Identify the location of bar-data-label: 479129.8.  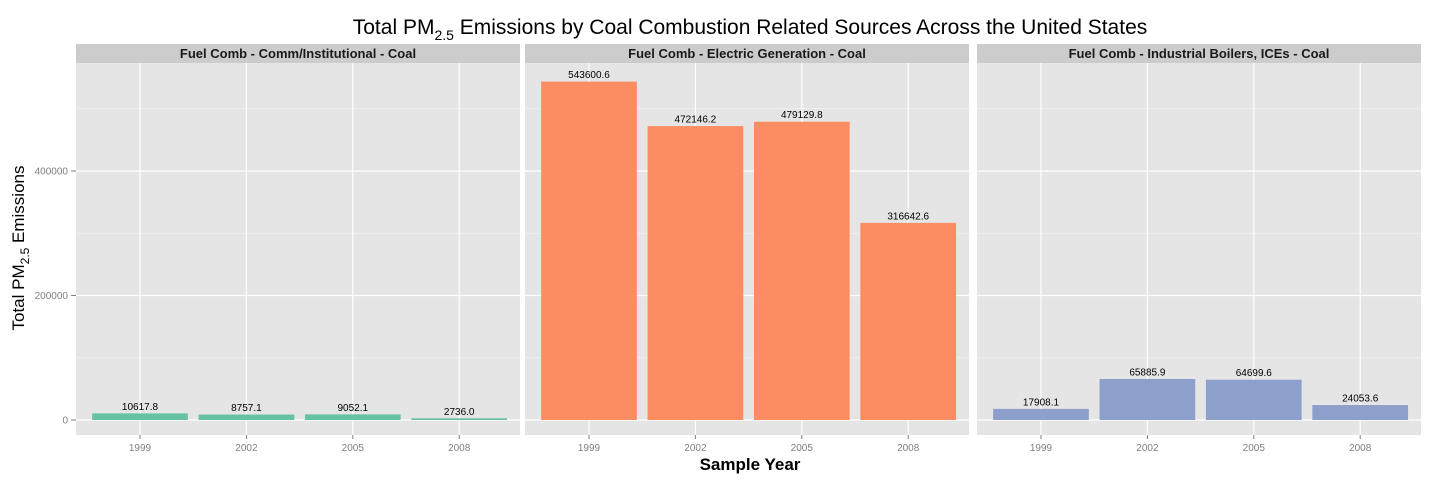
(802, 115).